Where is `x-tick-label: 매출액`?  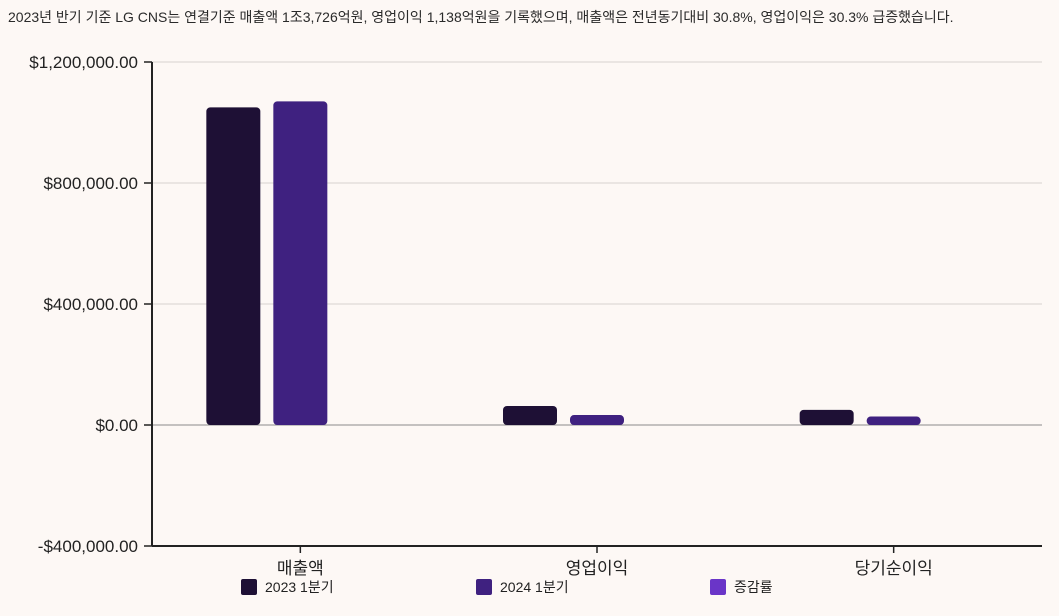 x-tick-label: 매출액 is located at coordinates (300, 568).